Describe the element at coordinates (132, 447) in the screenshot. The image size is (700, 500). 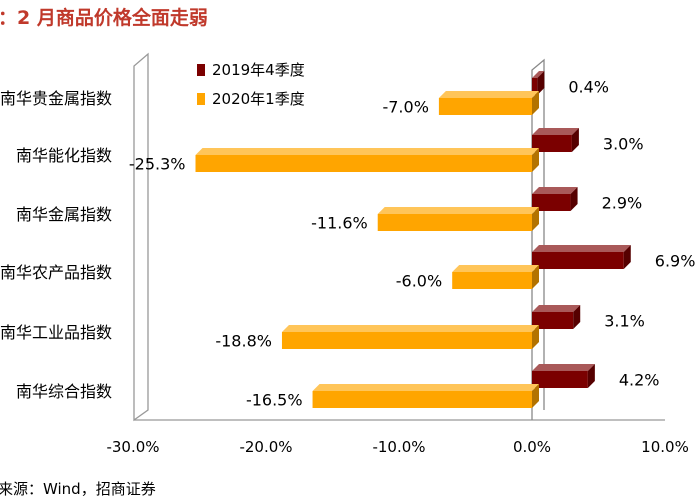
I see `x-tick-label-0: -30.0%` at that location.